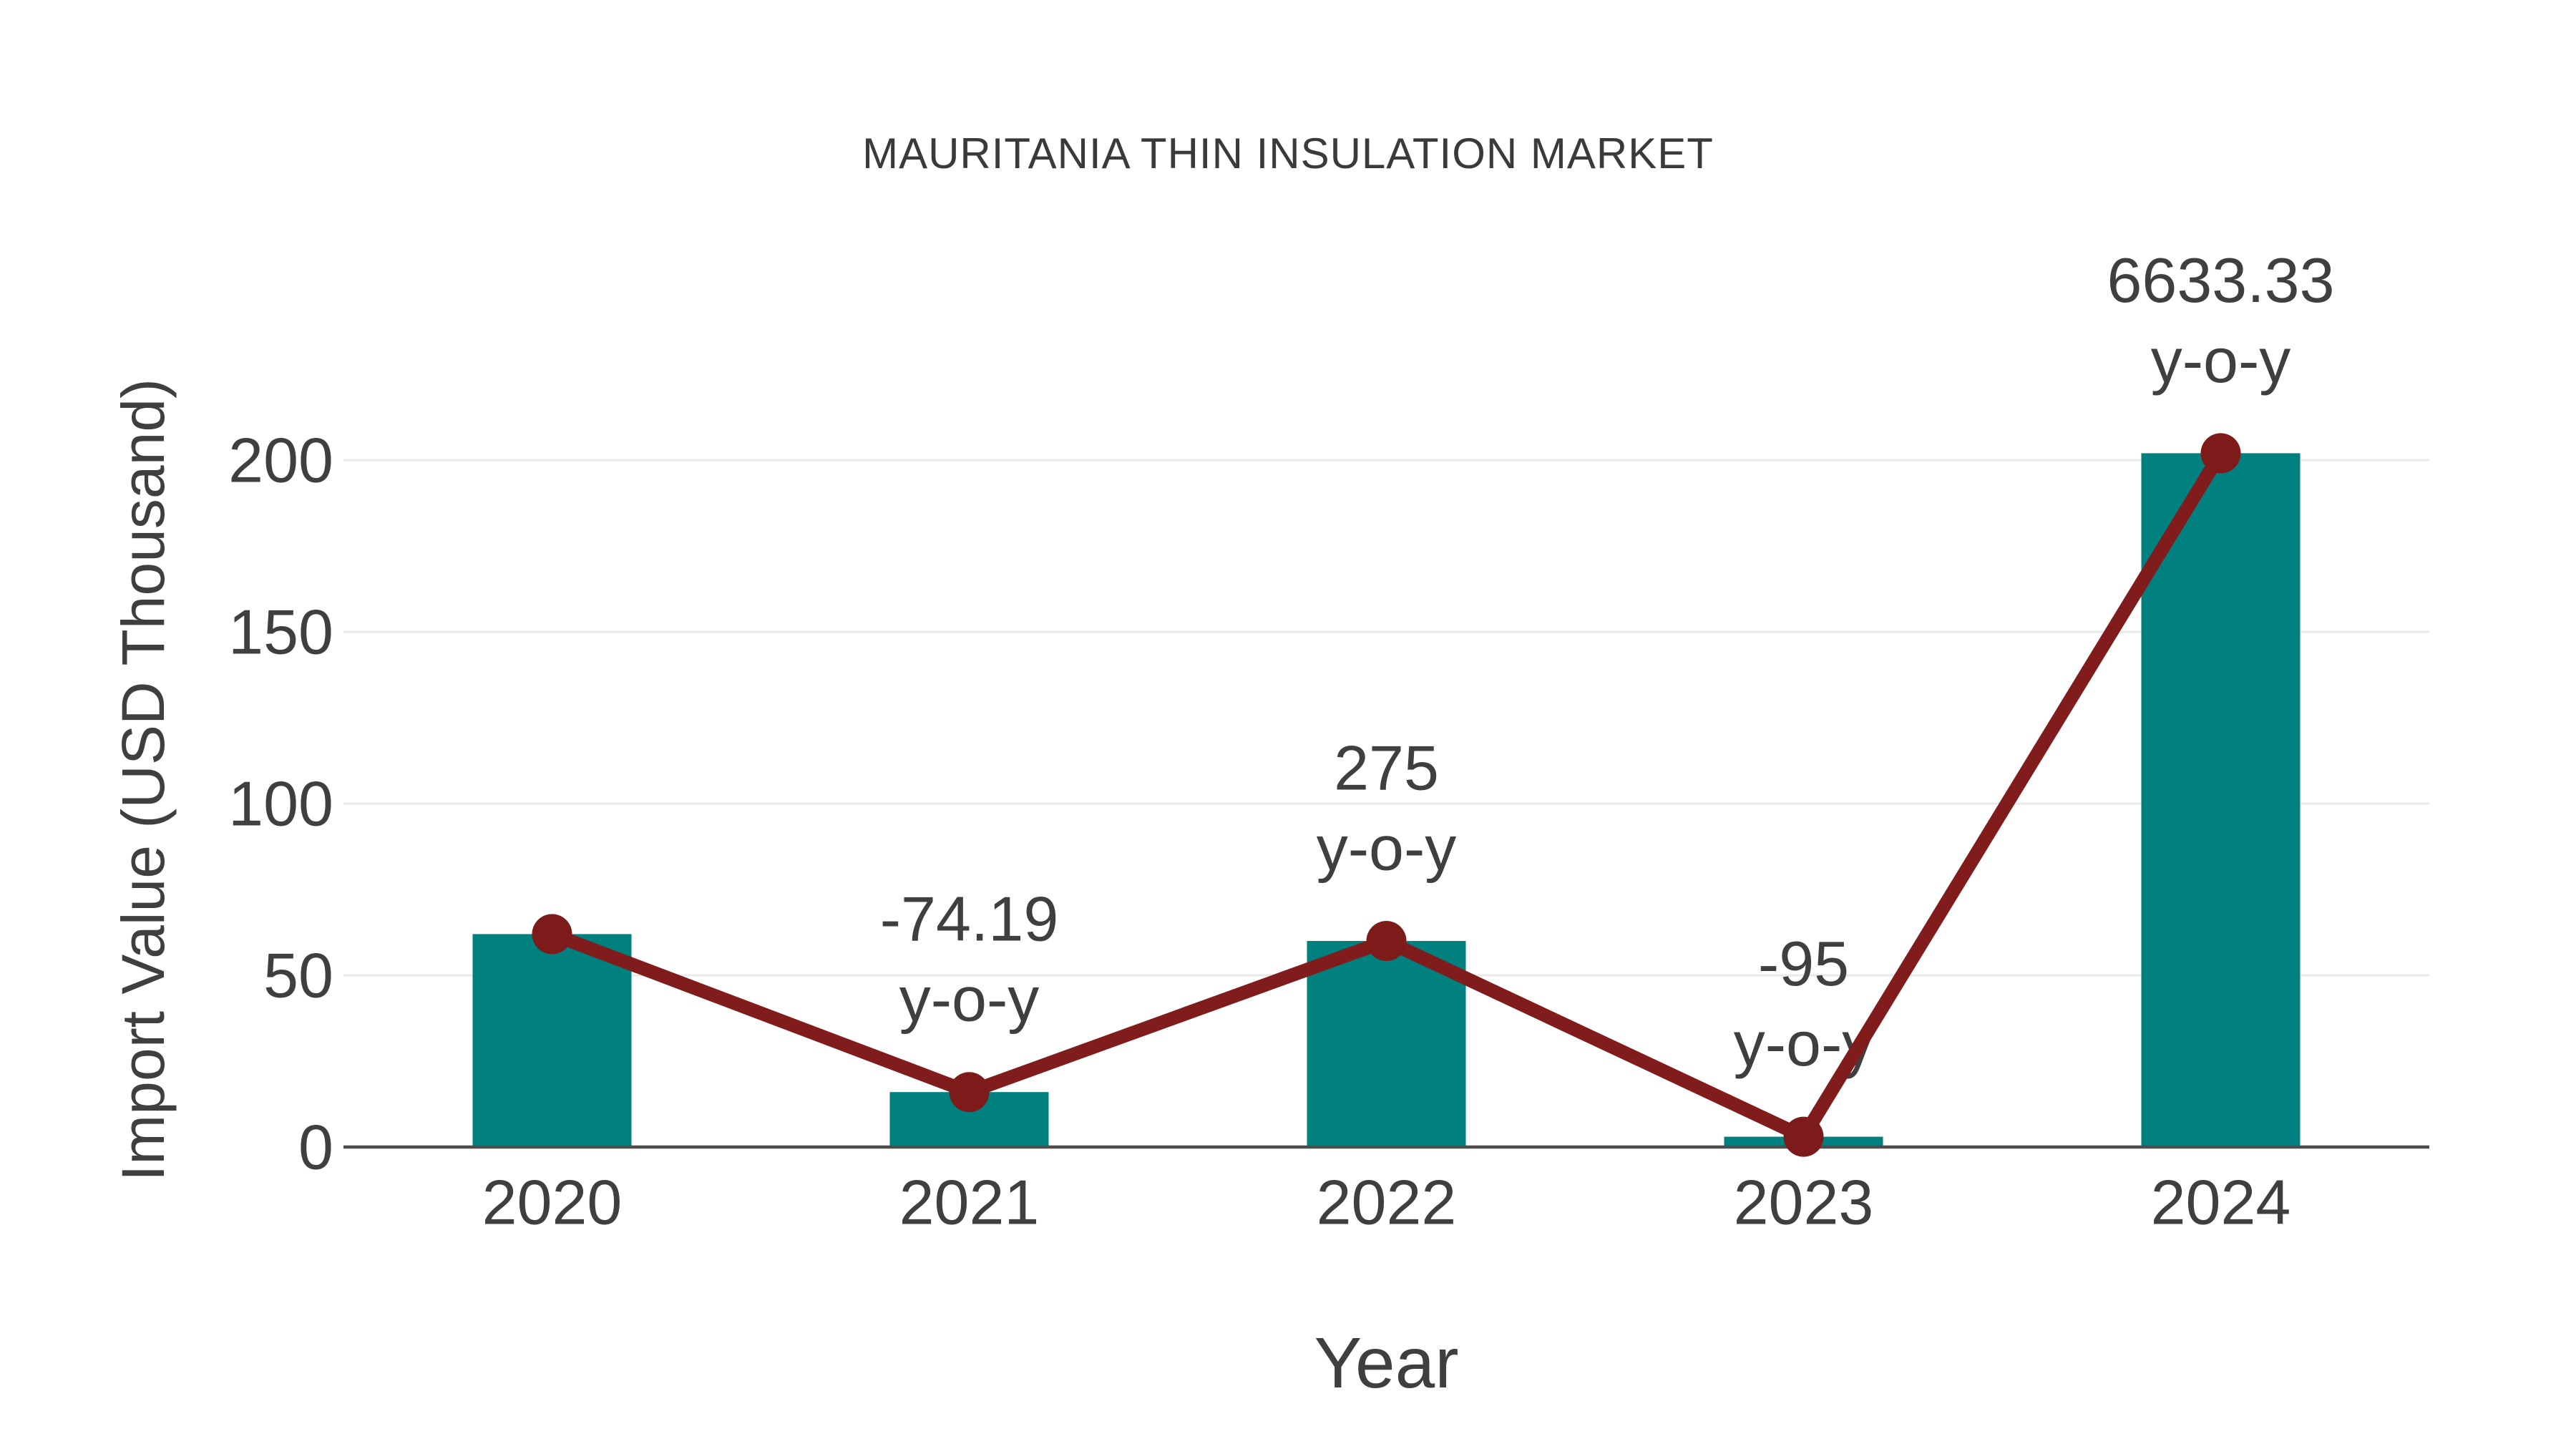 Image resolution: width=2576 pixels, height=1449 pixels. I want to click on y-tick-label-200: 200, so click(280, 460).